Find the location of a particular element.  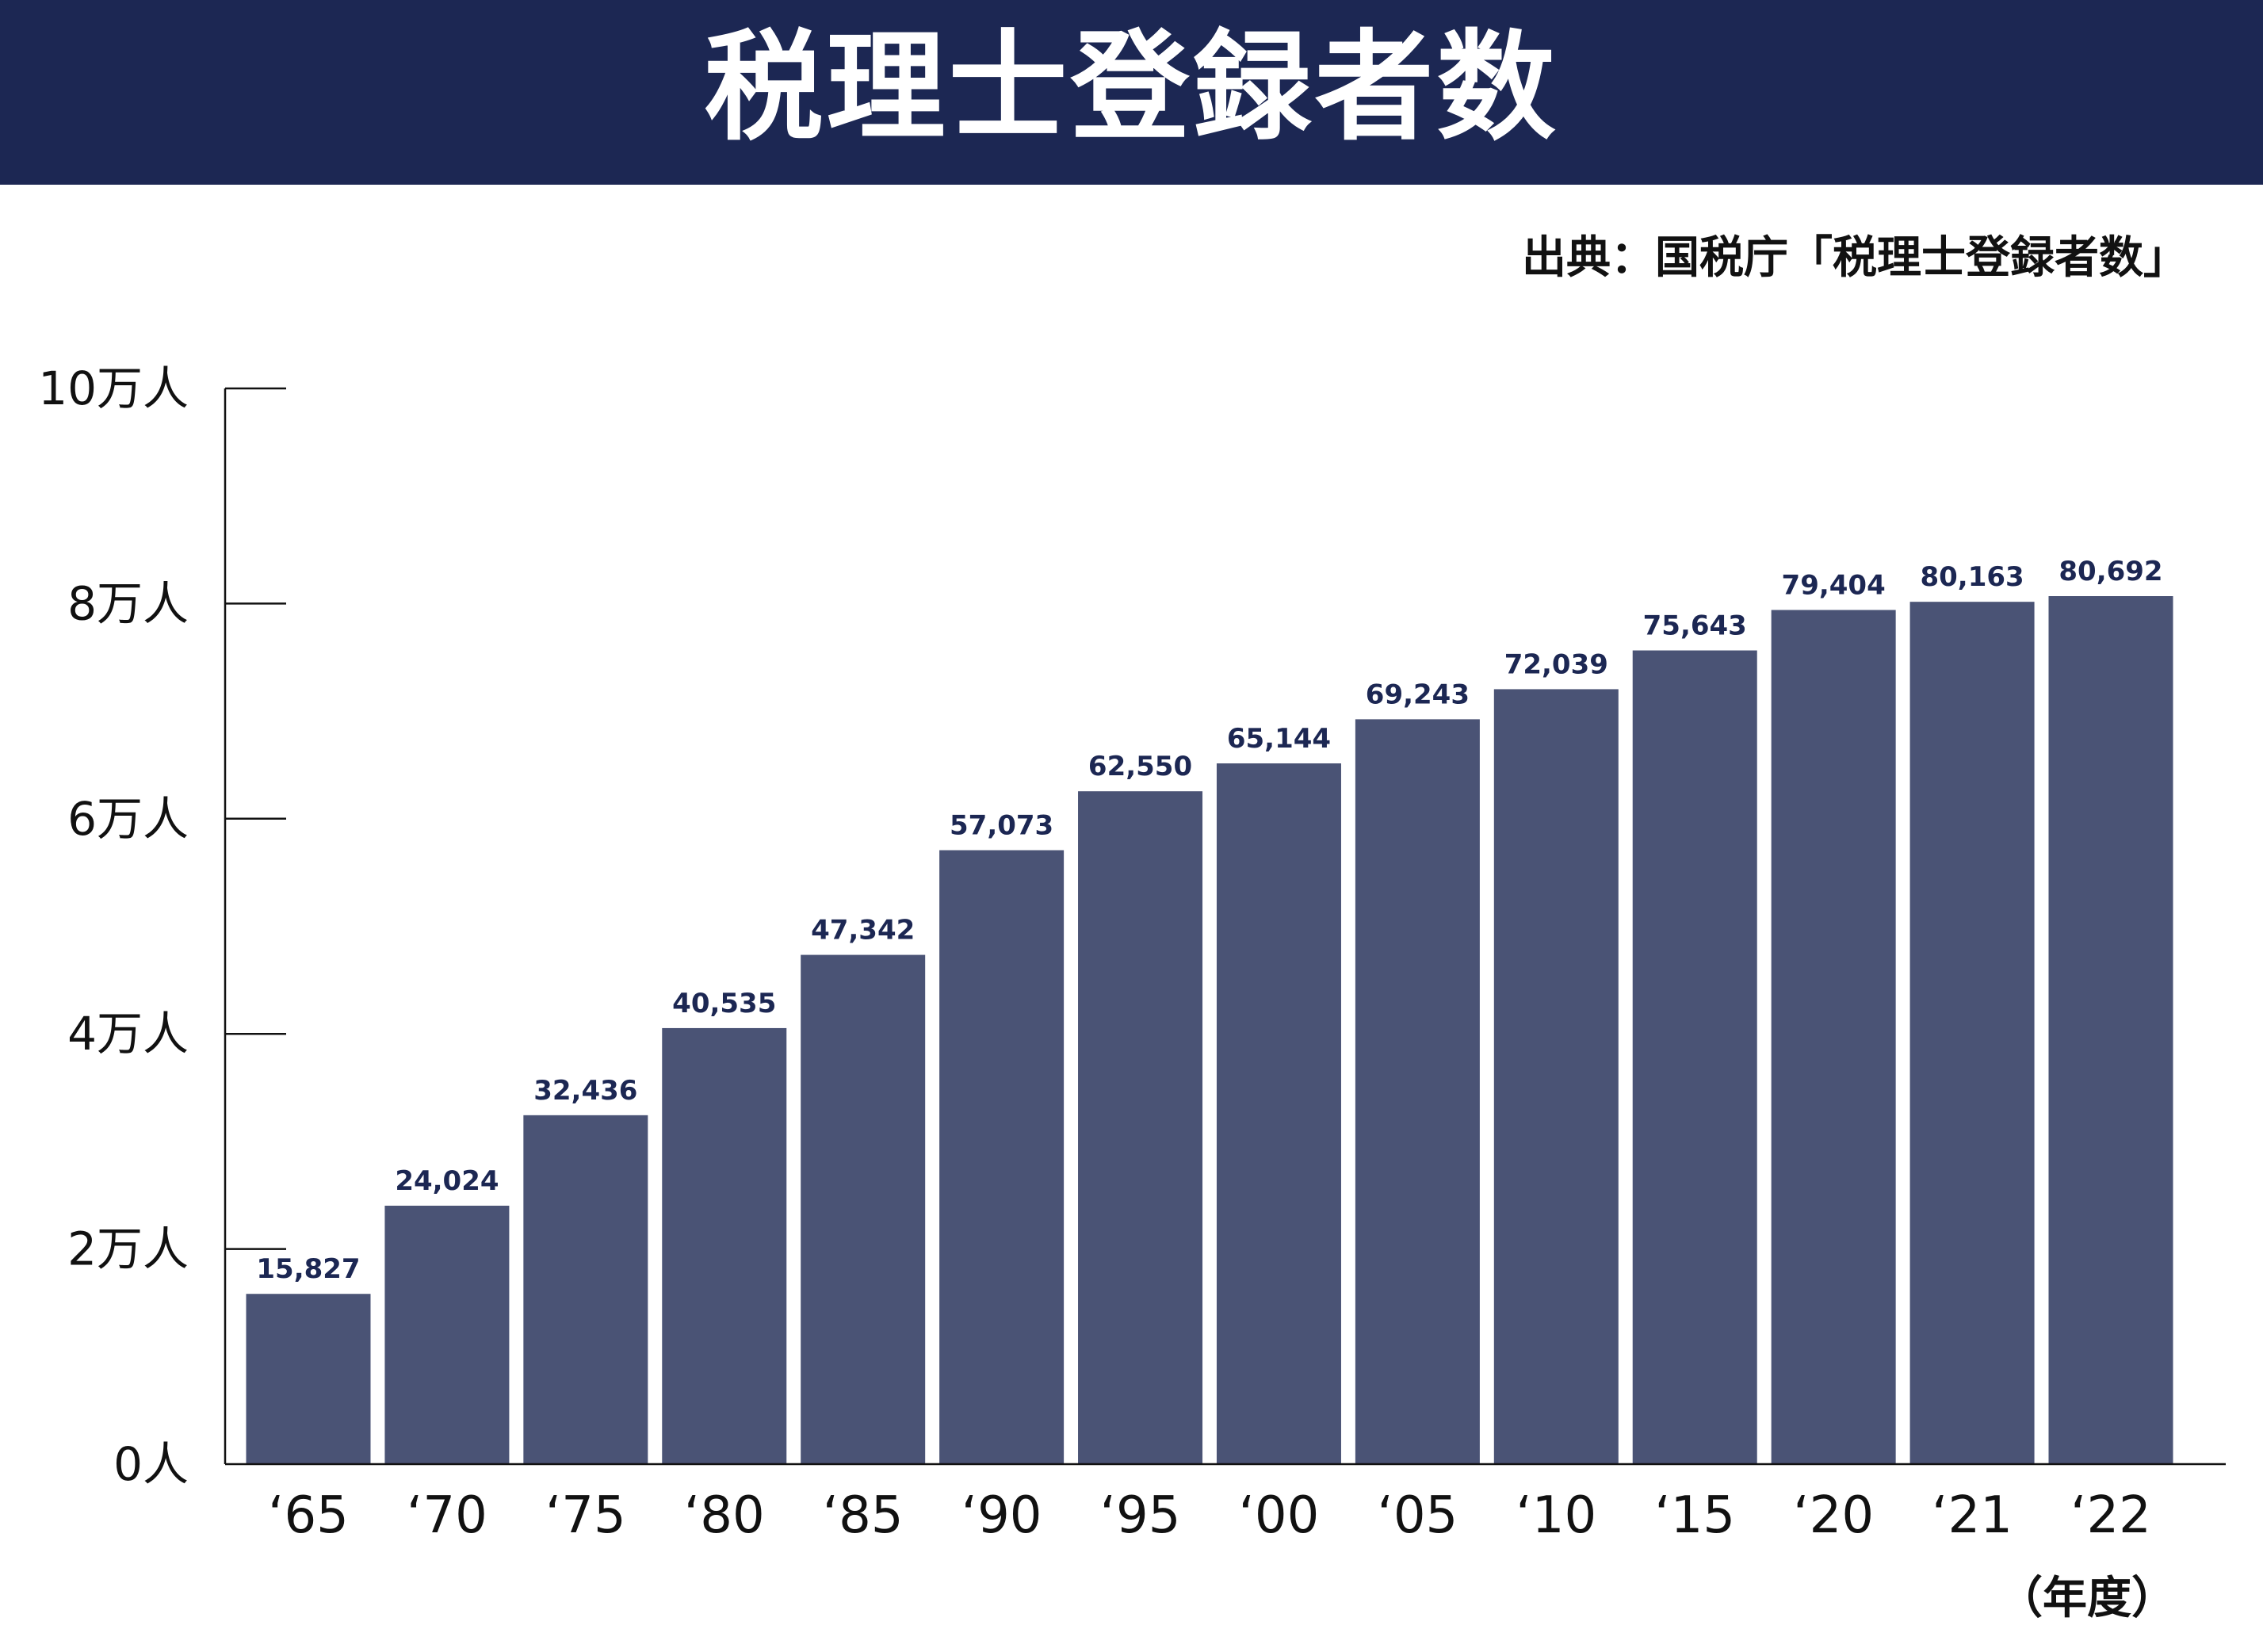

bar-value-label: 32,436 is located at coordinates (585, 1091).